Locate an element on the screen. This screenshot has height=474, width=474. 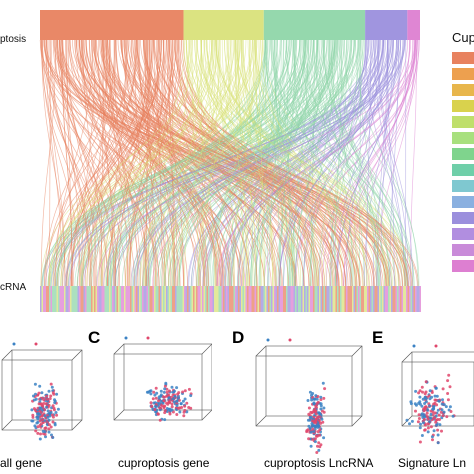
panel-cuproptosis-lncrna: D cuproptosis LncRNA is located at coordinates (302, 397).